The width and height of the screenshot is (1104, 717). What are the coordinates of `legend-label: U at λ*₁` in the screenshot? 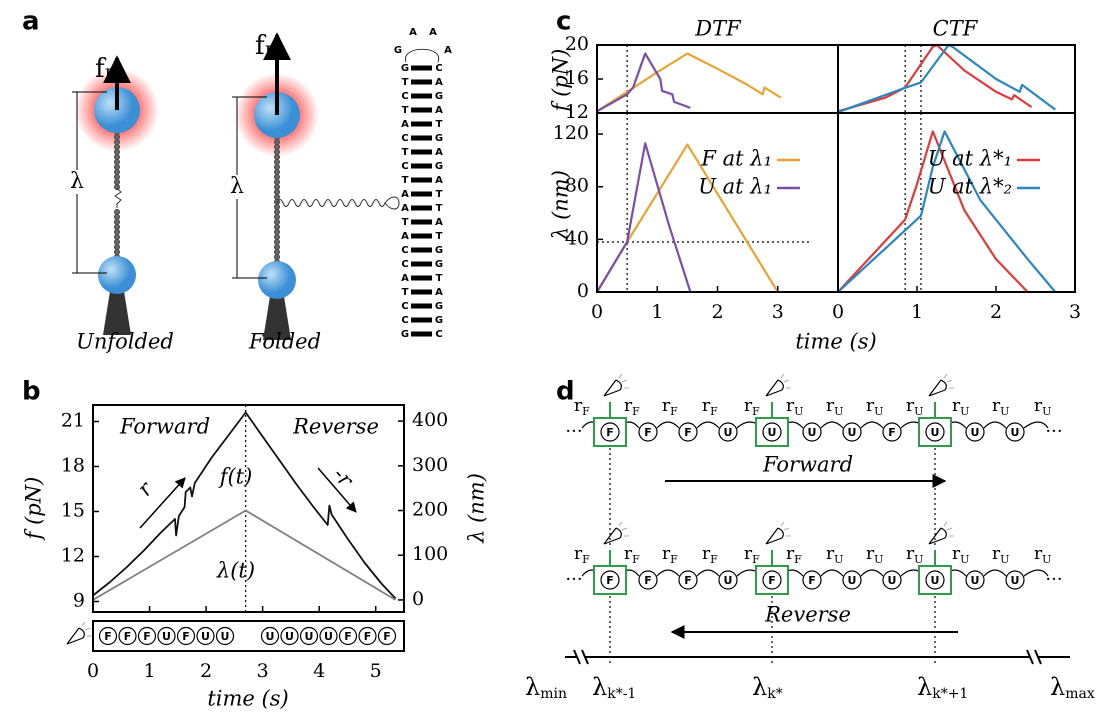 It's located at (970, 159).